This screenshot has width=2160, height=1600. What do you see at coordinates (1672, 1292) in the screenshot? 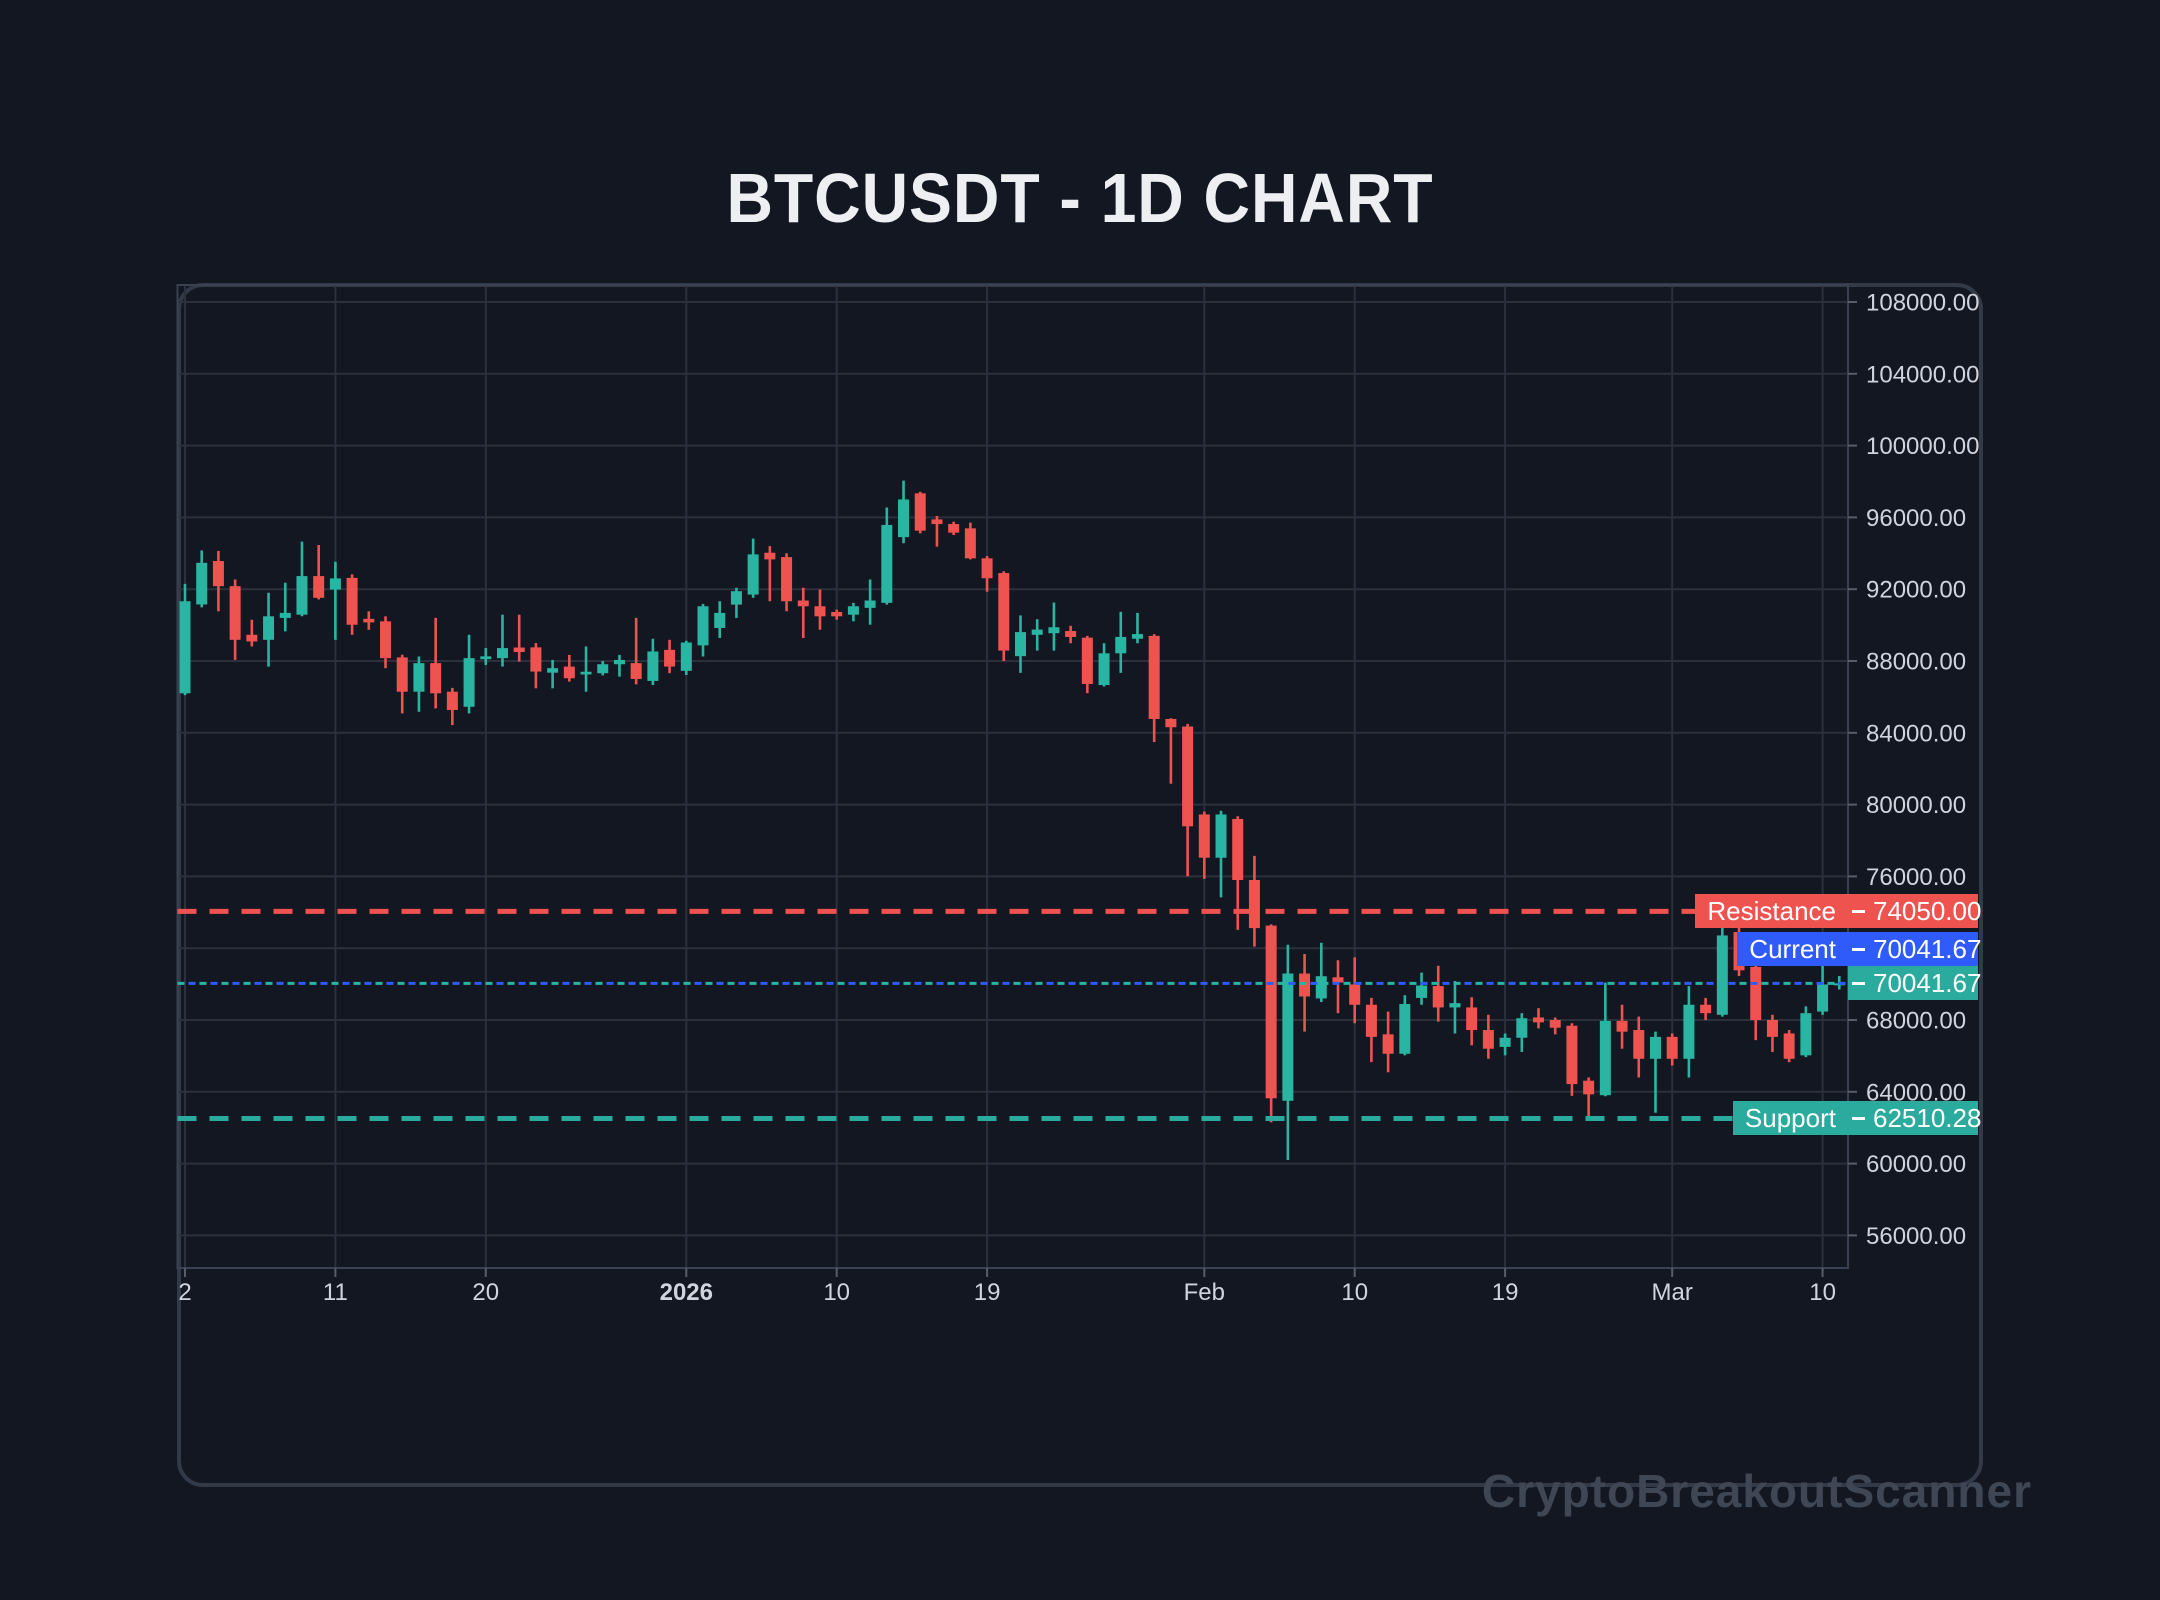
I see `x-axis-label: Mar` at bounding box center [1672, 1292].